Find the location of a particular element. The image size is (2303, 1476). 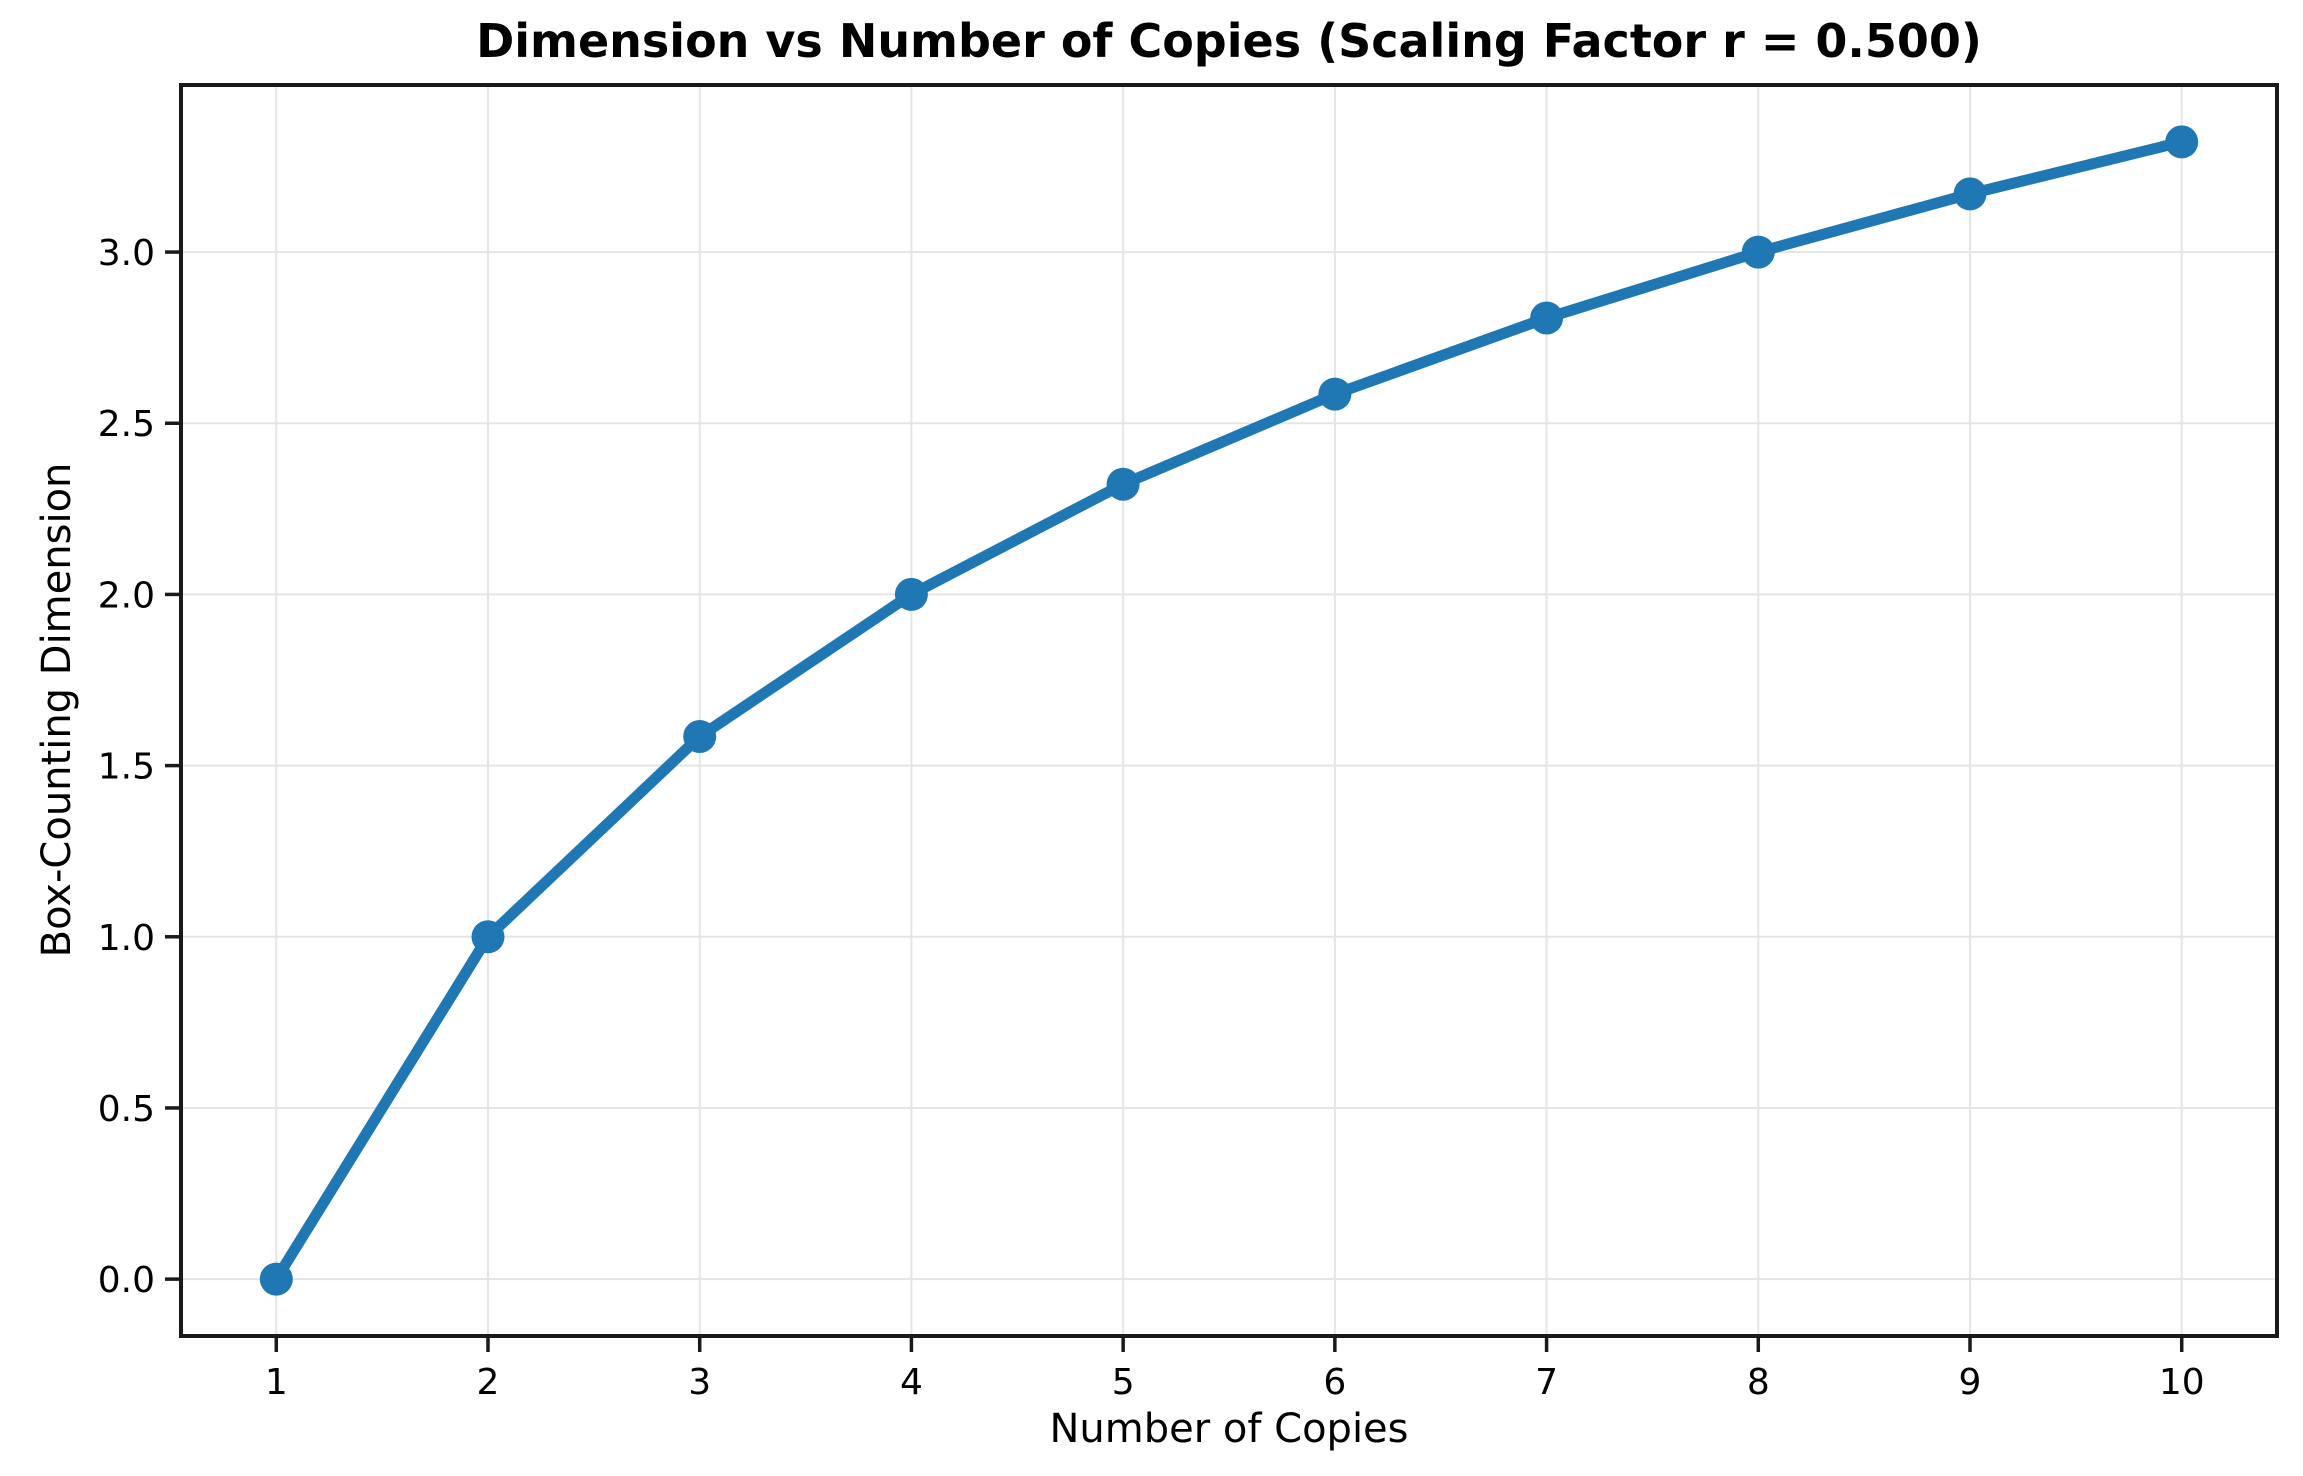

y-tick-label: 1.0 is located at coordinates (126, 938).